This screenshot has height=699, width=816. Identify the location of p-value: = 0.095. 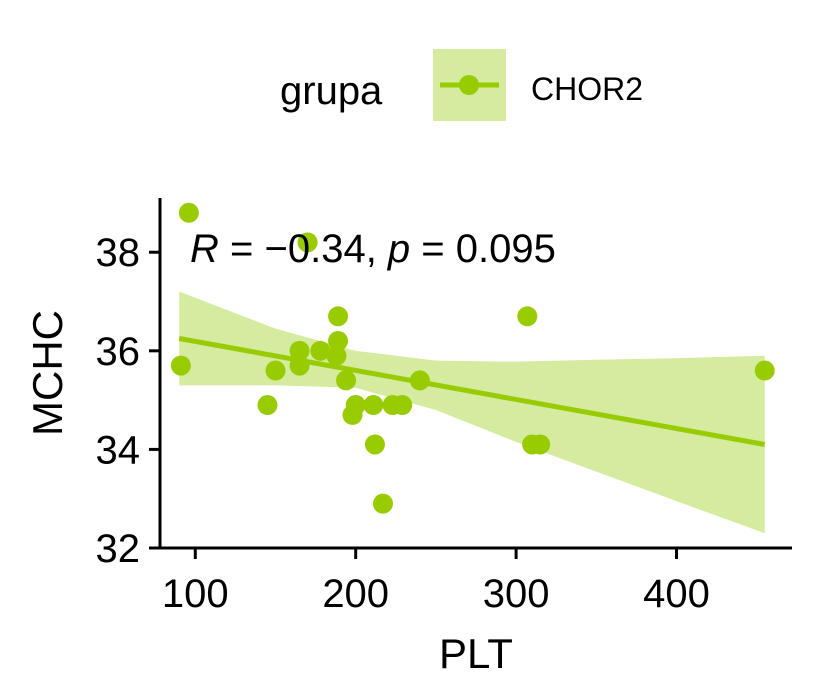
(483, 249).